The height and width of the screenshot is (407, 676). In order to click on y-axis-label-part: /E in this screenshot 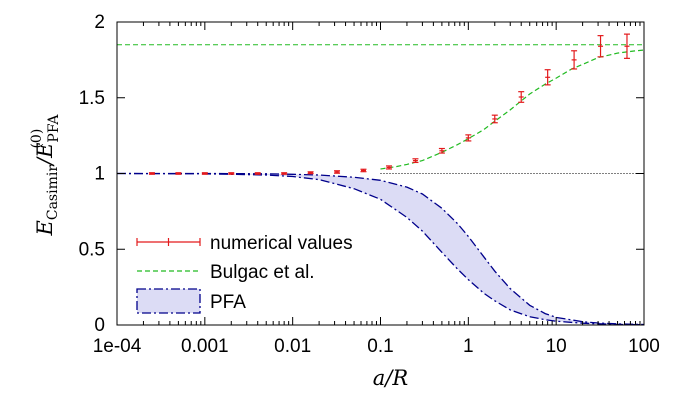, I will do `click(45, 155)`.